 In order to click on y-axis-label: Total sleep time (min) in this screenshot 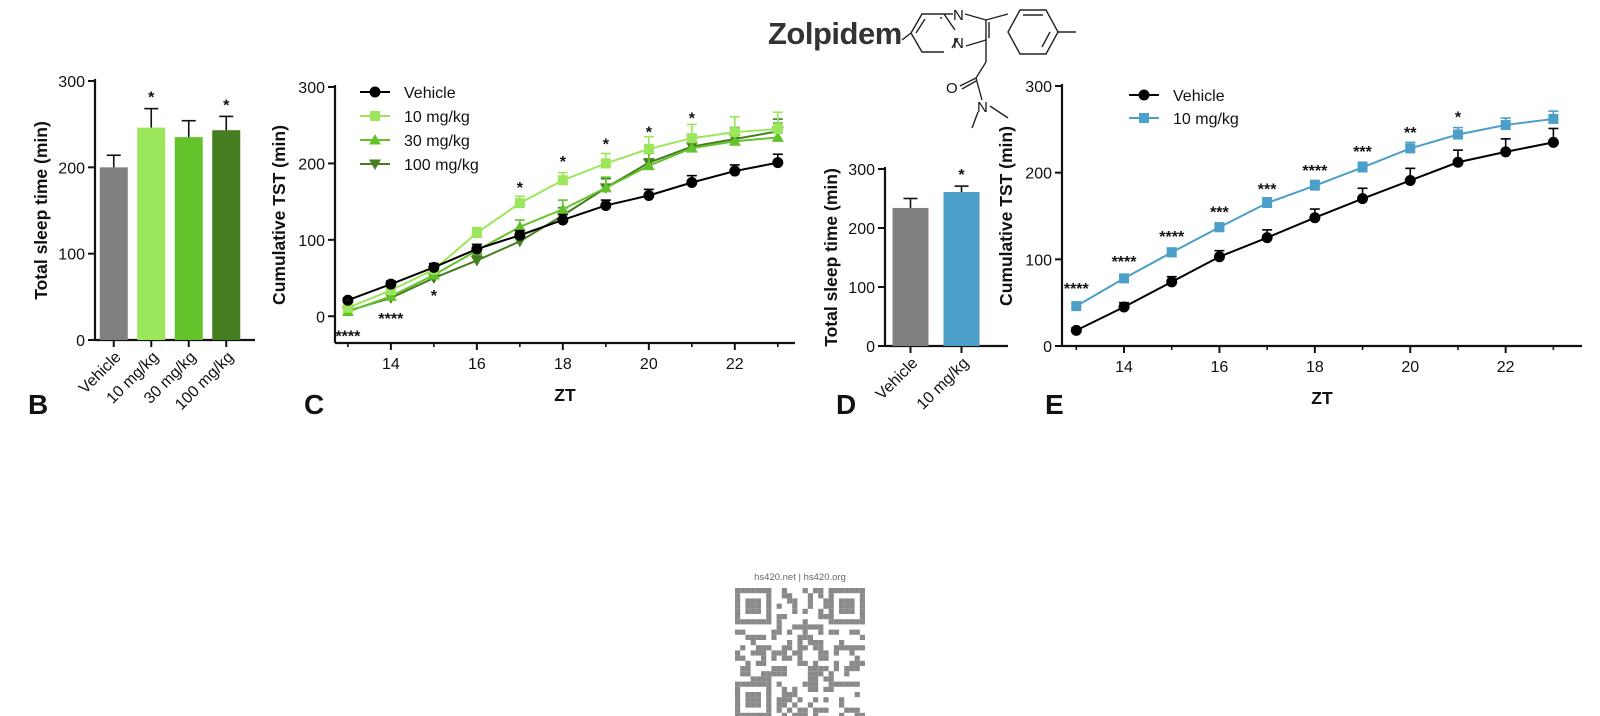, I will do `click(41, 210)`.